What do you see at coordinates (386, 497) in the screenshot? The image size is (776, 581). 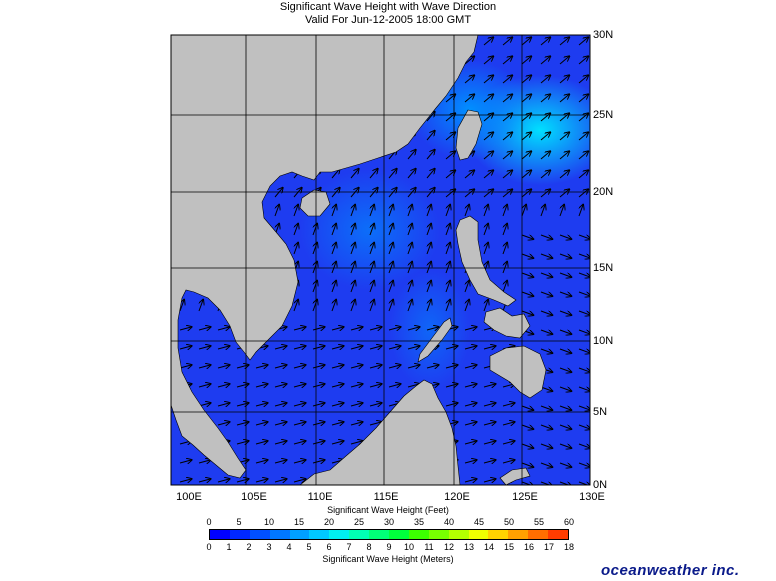 I see `lon-label-115e: 115E` at bounding box center [386, 497].